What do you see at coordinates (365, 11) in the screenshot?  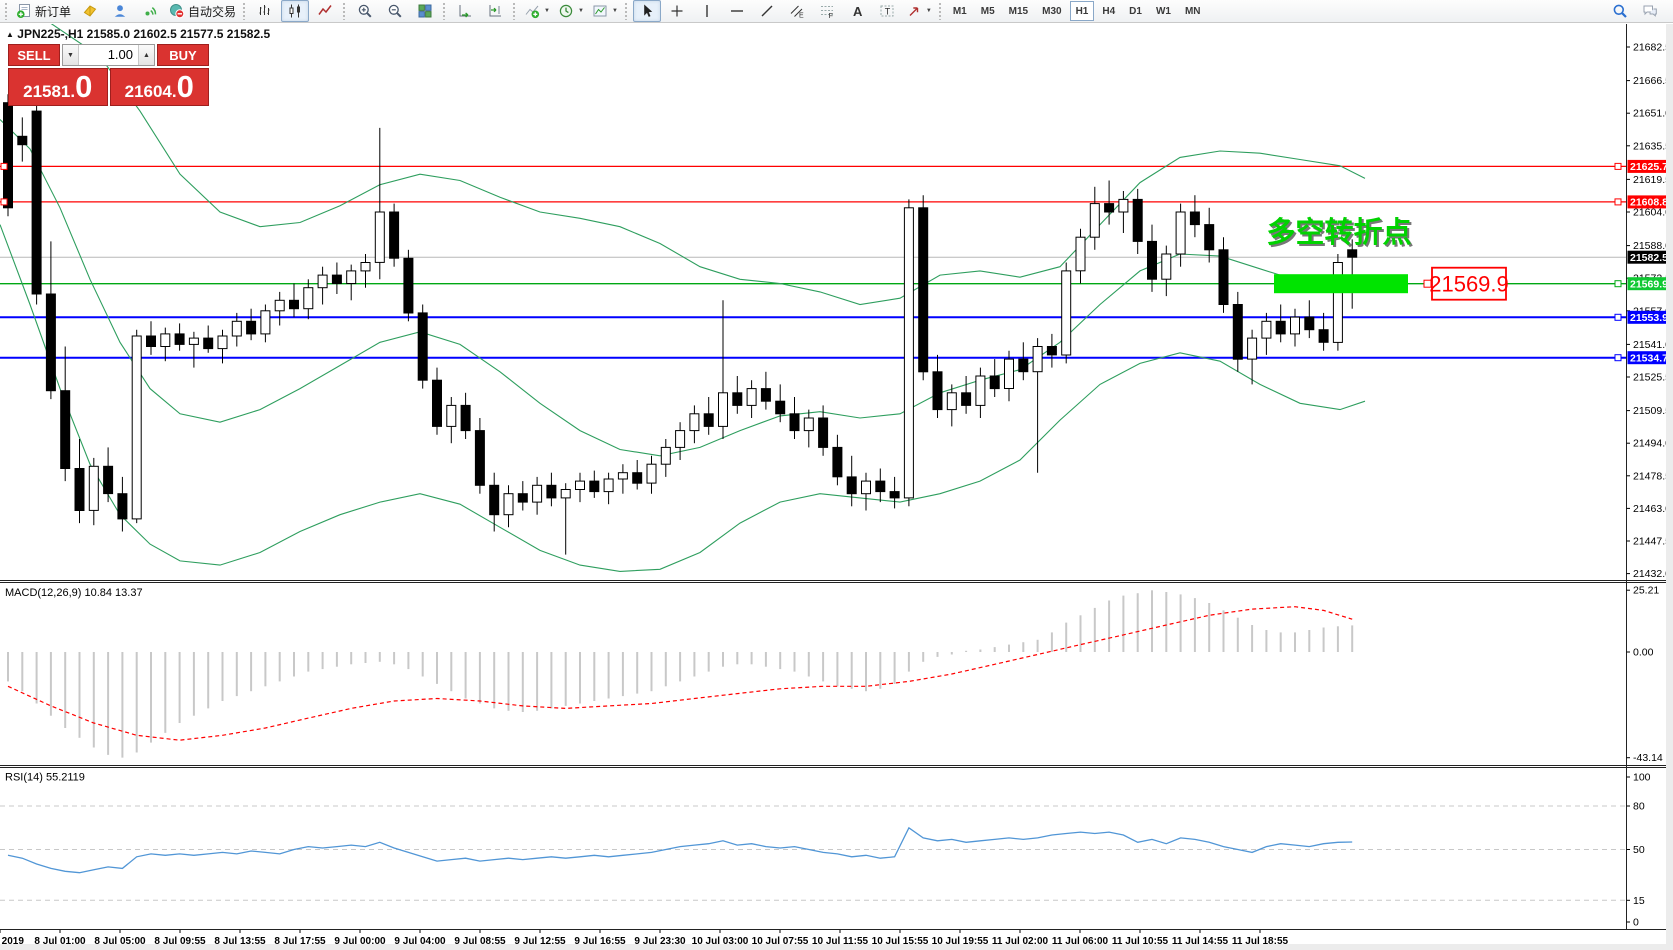 I see `zoom-in-button` at bounding box center [365, 11].